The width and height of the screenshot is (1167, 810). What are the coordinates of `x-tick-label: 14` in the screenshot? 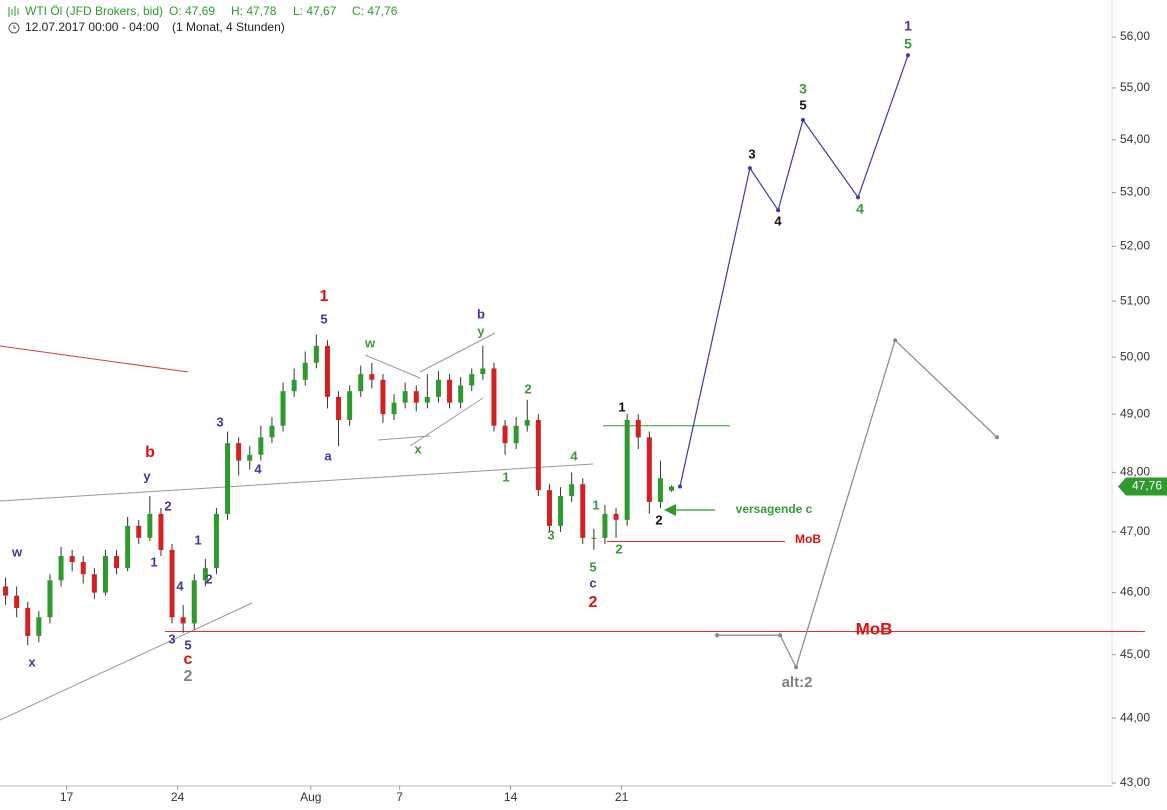 It's located at (511, 797).